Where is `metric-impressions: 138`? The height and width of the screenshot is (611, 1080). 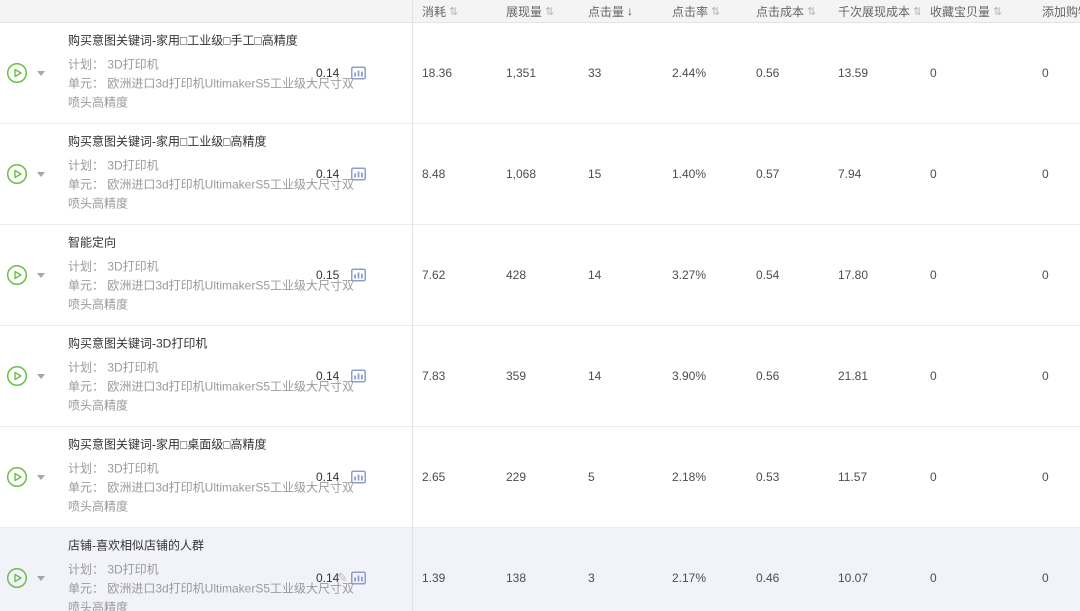 metric-impressions: 138 is located at coordinates (516, 578).